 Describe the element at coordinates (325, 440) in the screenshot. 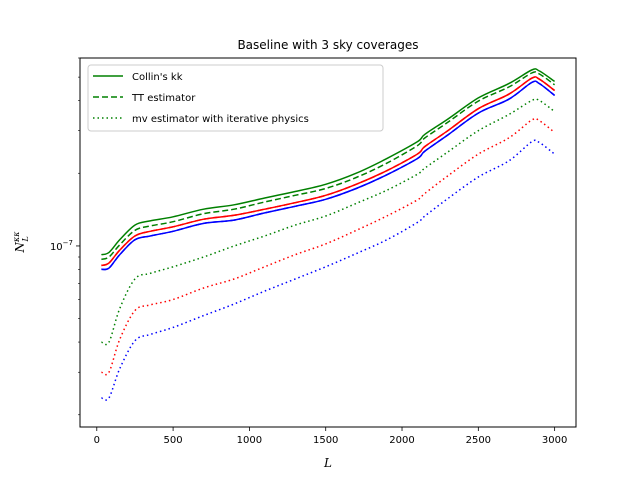

I see `x-tick-label: 1500` at that location.